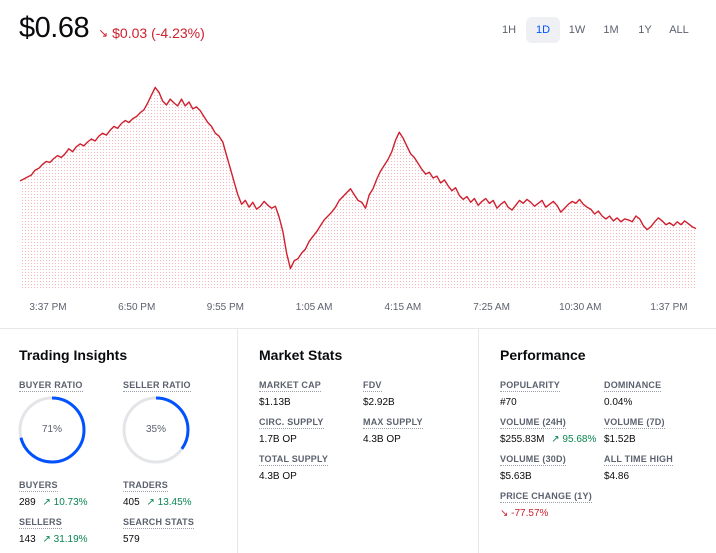 This screenshot has height=553, width=716. I want to click on buyer-ratio-gauge, so click(52, 430).